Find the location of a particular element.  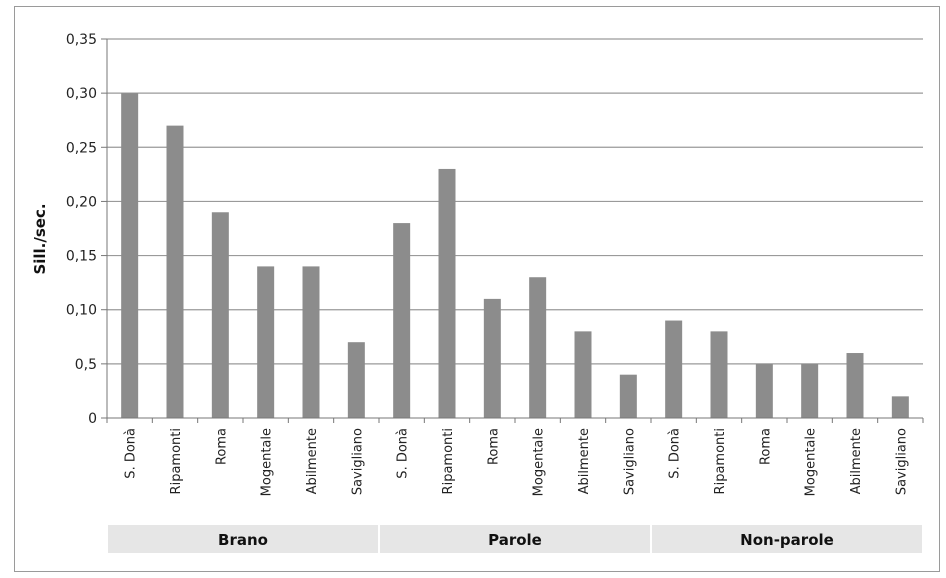

y-tick-label: 0,5 is located at coordinates (86, 365).